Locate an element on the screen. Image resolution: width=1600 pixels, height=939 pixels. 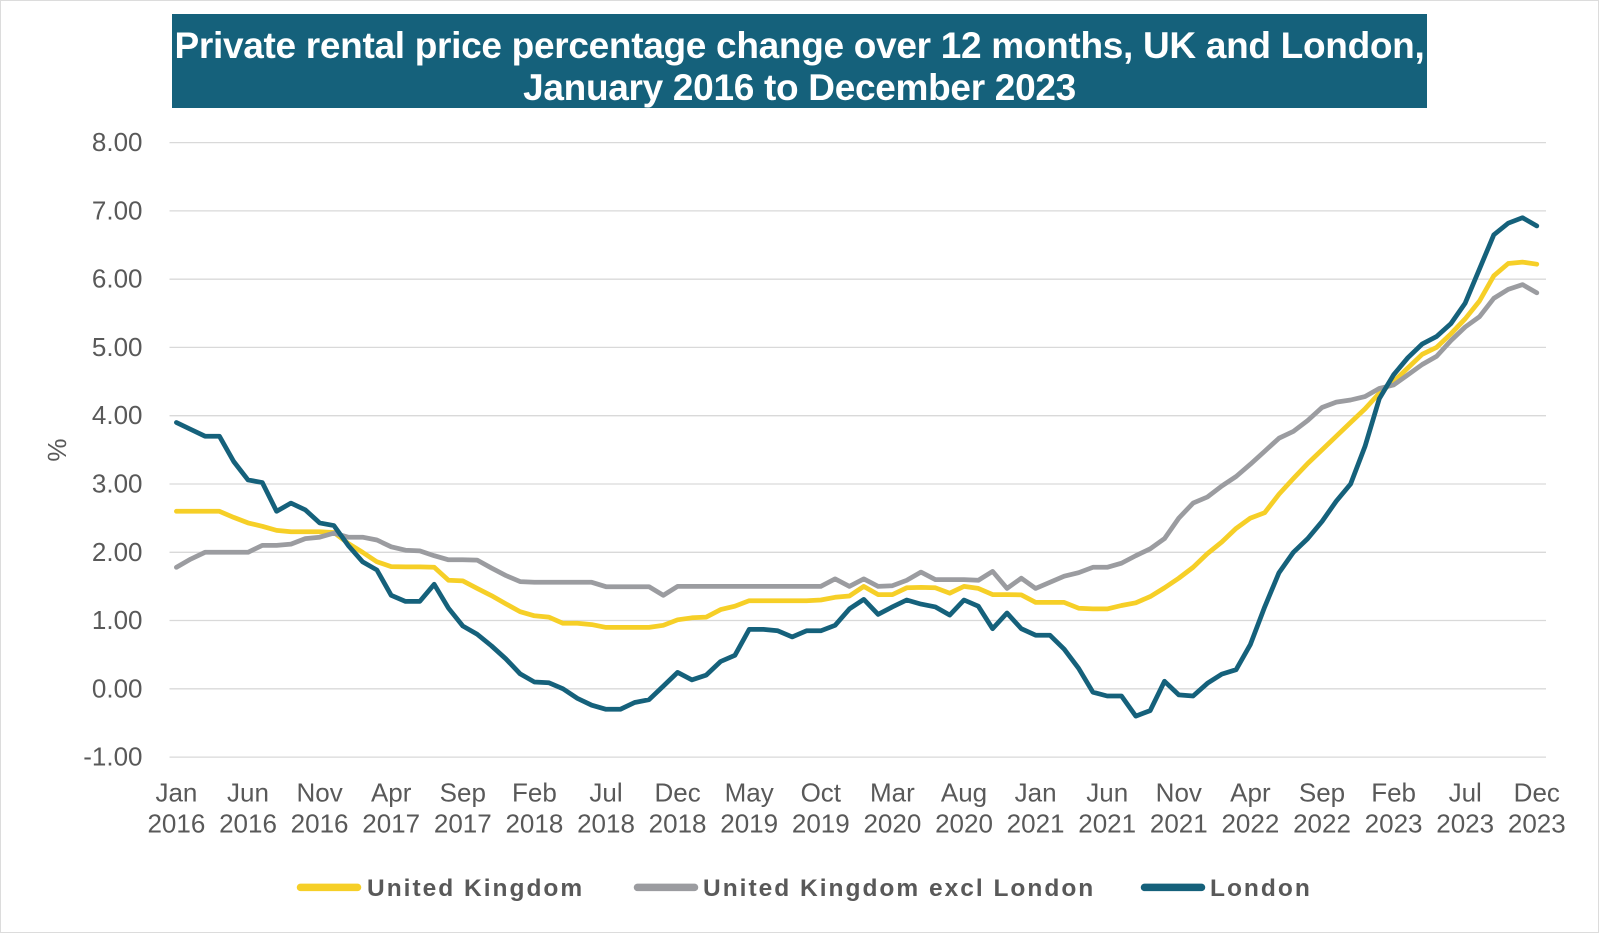
svg-text: United Kingdom is located at coordinates (475, 888).